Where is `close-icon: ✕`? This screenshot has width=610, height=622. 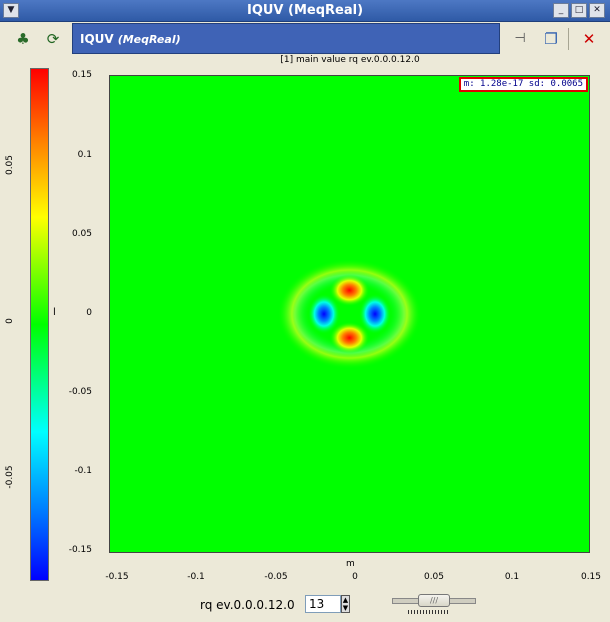
close-icon: ✕ is located at coordinates (589, 39).